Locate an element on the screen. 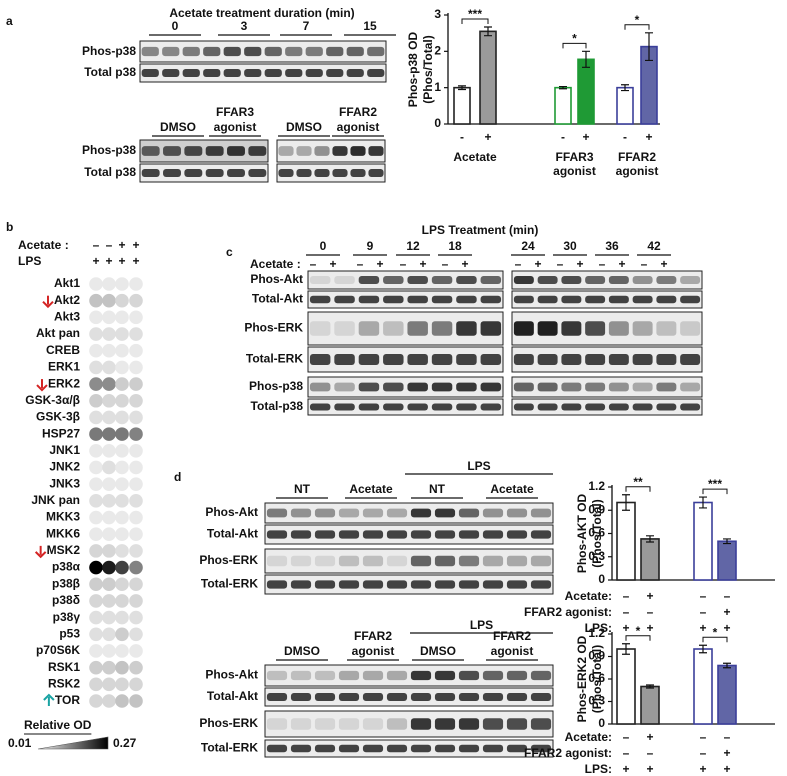 The height and width of the screenshot is (776, 787). label: Acetate is located at coordinates (512, 489).